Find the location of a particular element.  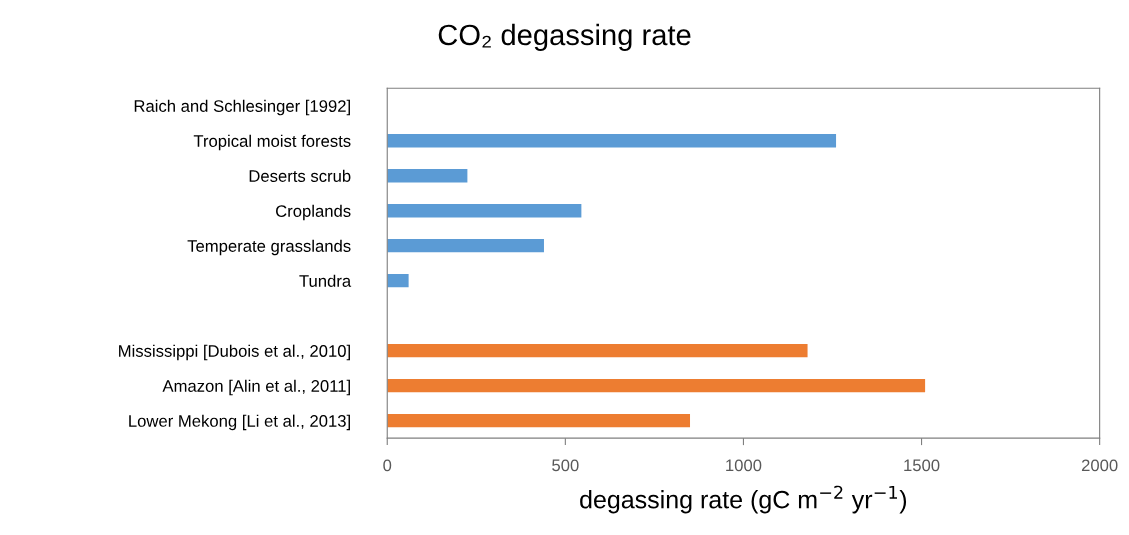

y-tick-label: Deserts scrub is located at coordinates (300, 175).